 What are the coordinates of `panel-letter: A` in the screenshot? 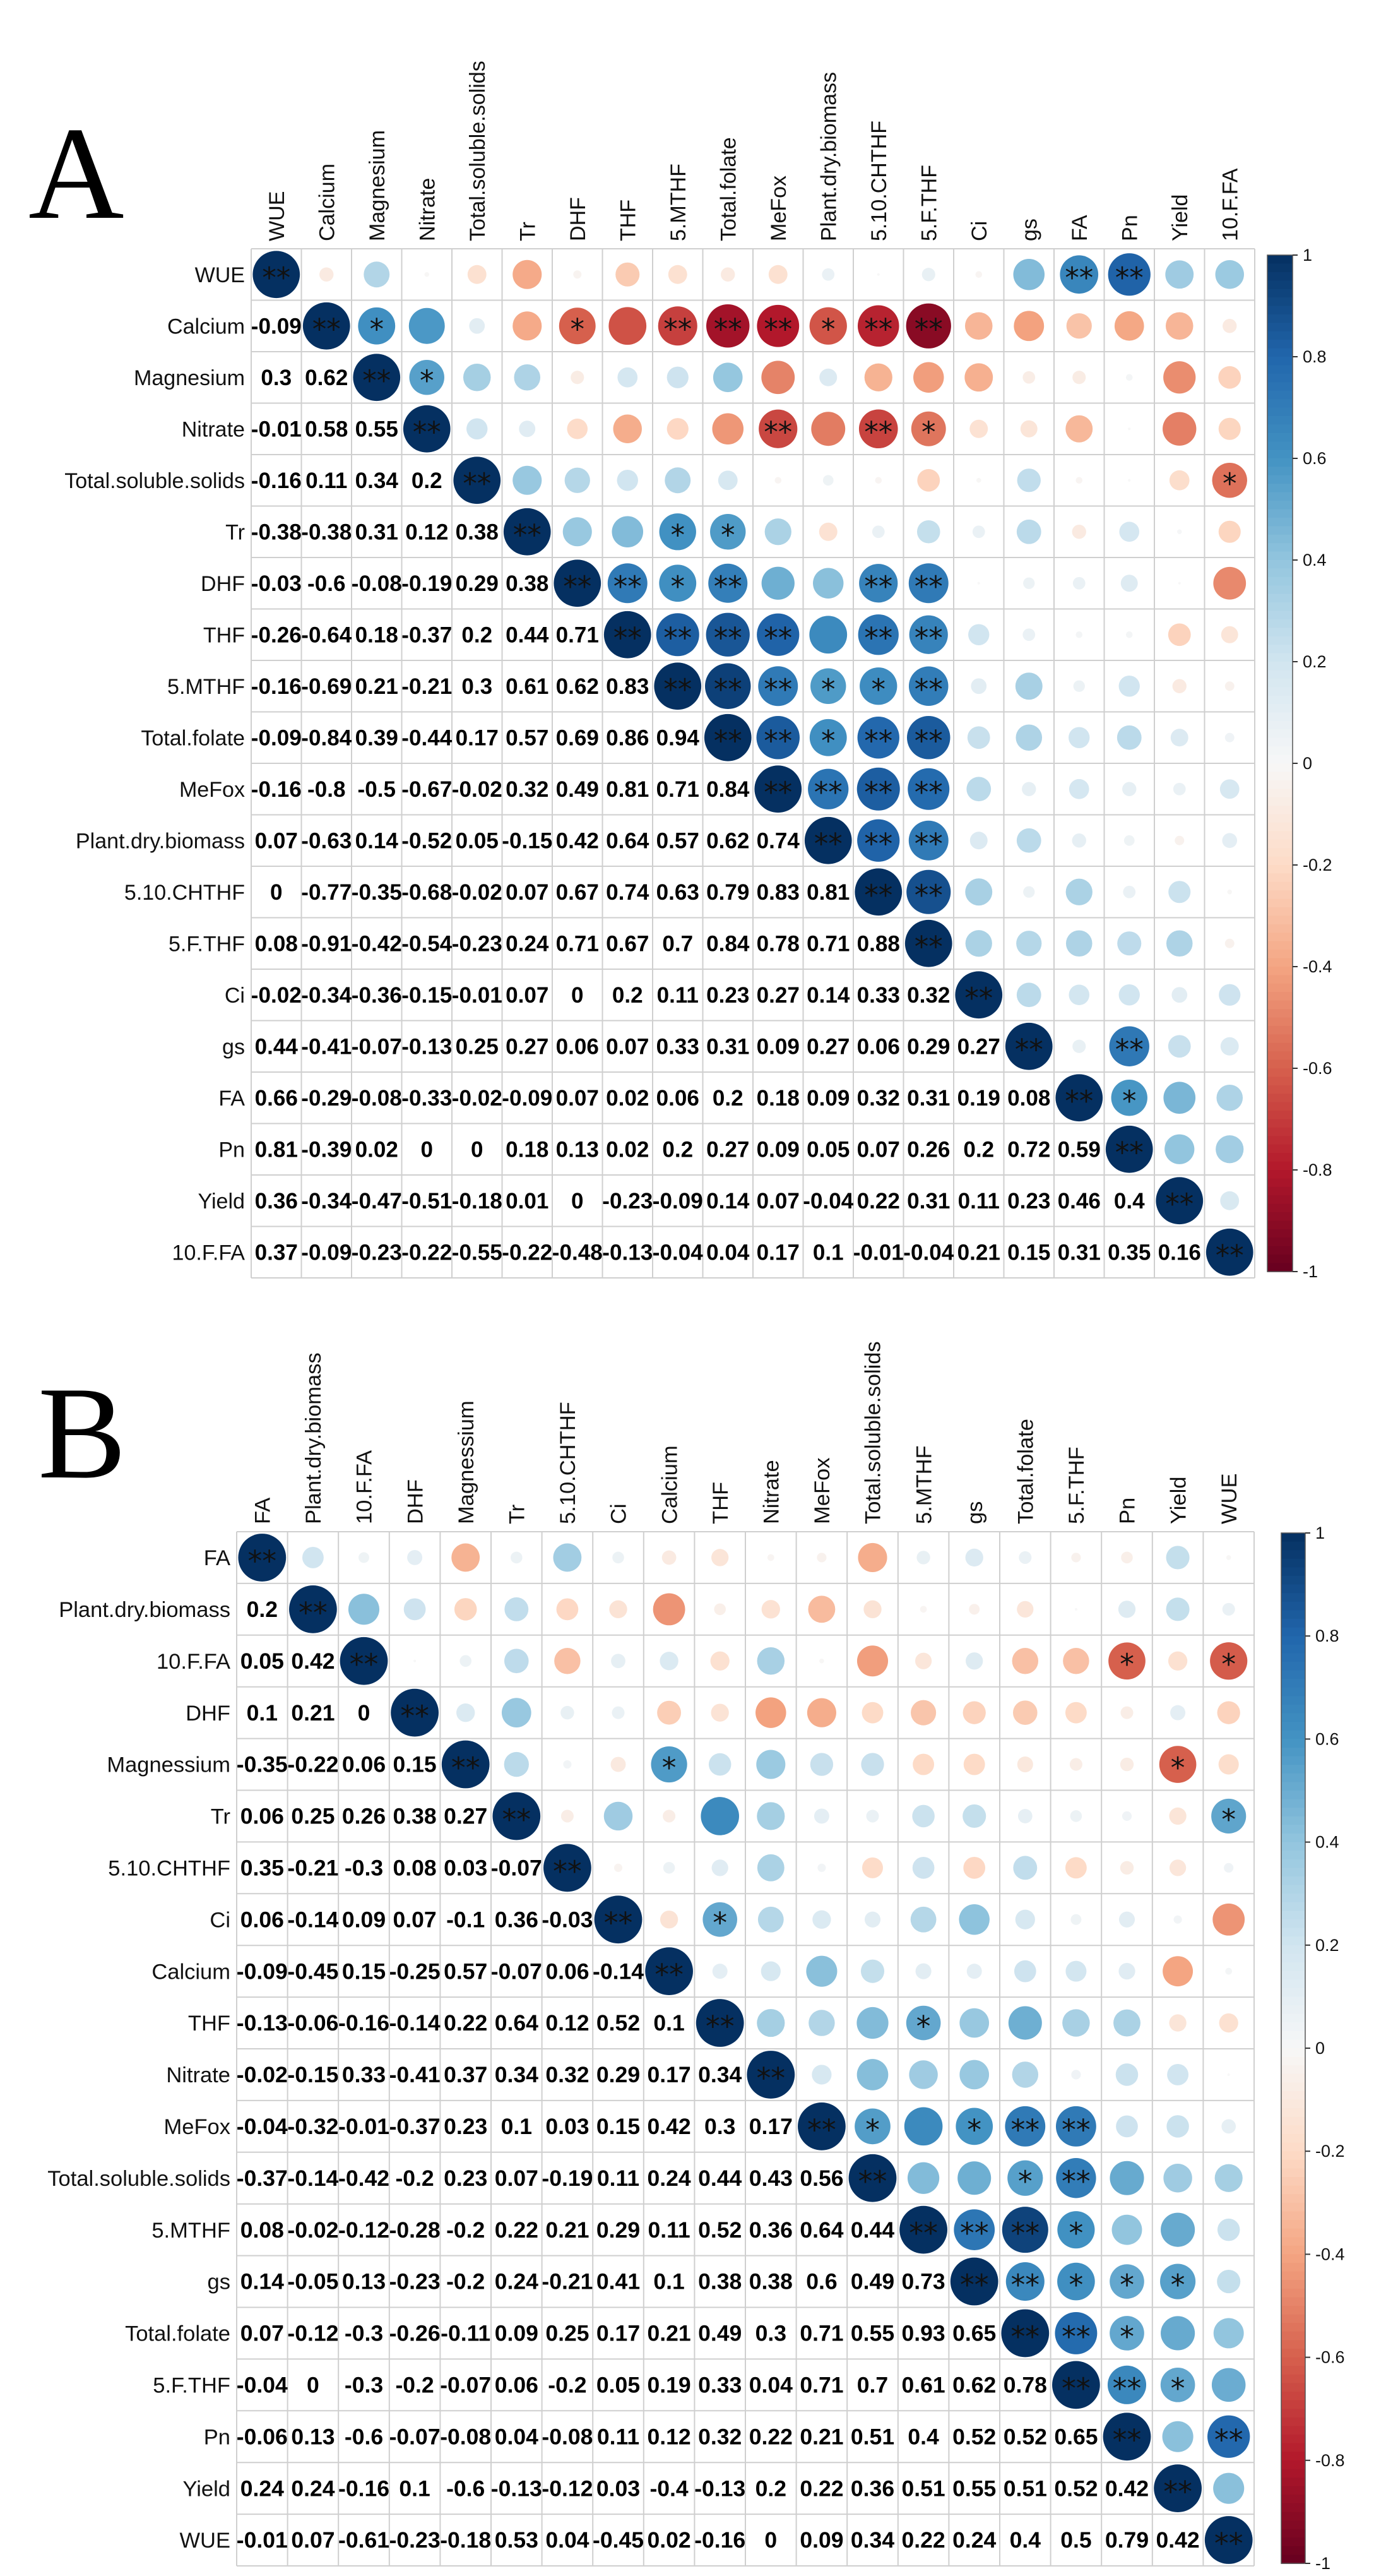 It's located at (76, 173).